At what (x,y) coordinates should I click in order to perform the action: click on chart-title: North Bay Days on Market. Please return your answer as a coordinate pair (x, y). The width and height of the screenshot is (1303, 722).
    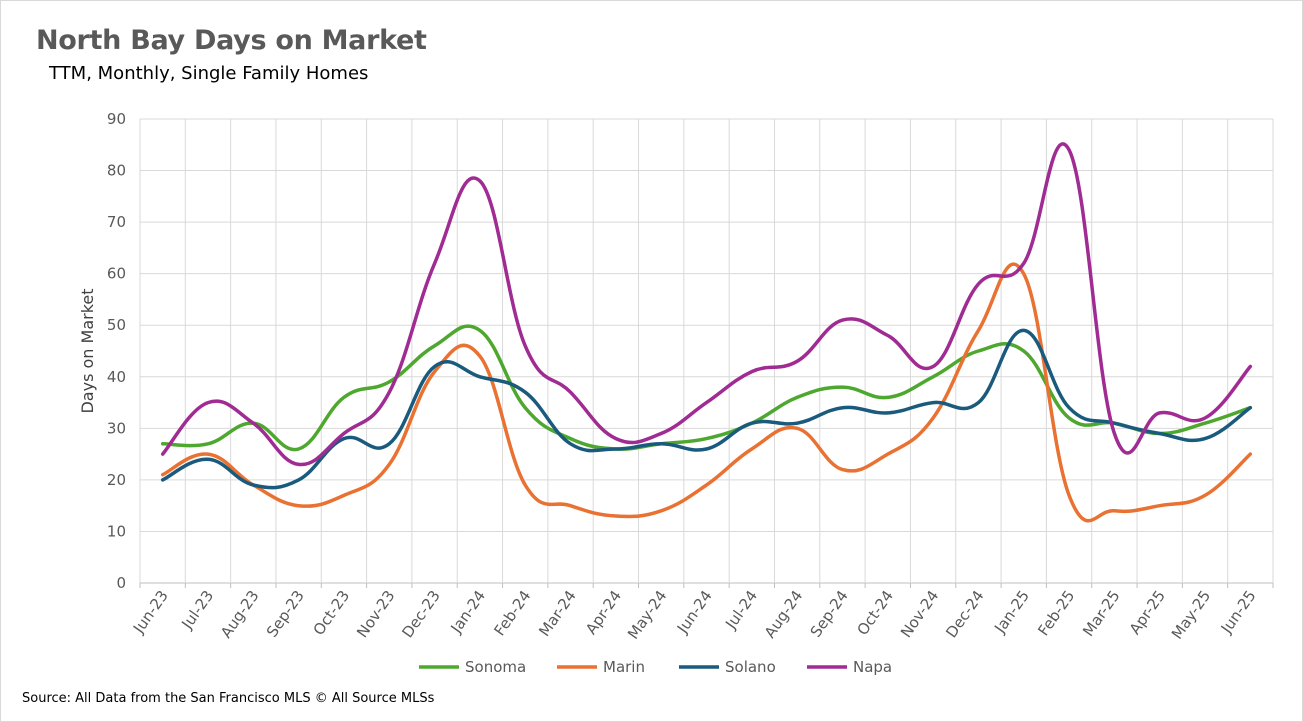
    Looking at the image, I should click on (231, 40).